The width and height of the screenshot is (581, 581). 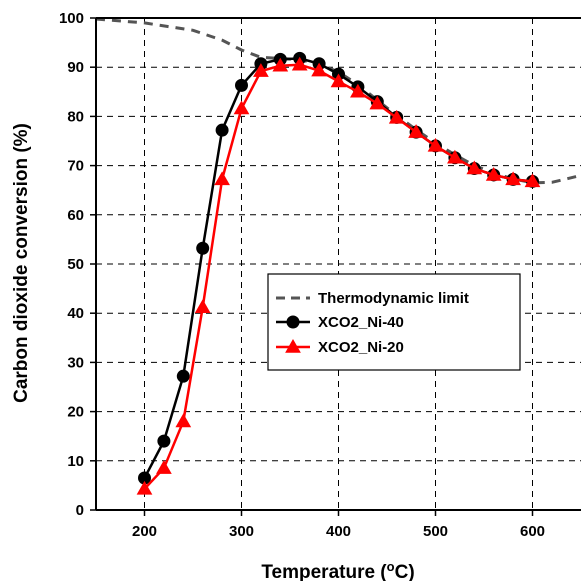 I want to click on y-tick-label-100: 100, so click(x=71, y=18).